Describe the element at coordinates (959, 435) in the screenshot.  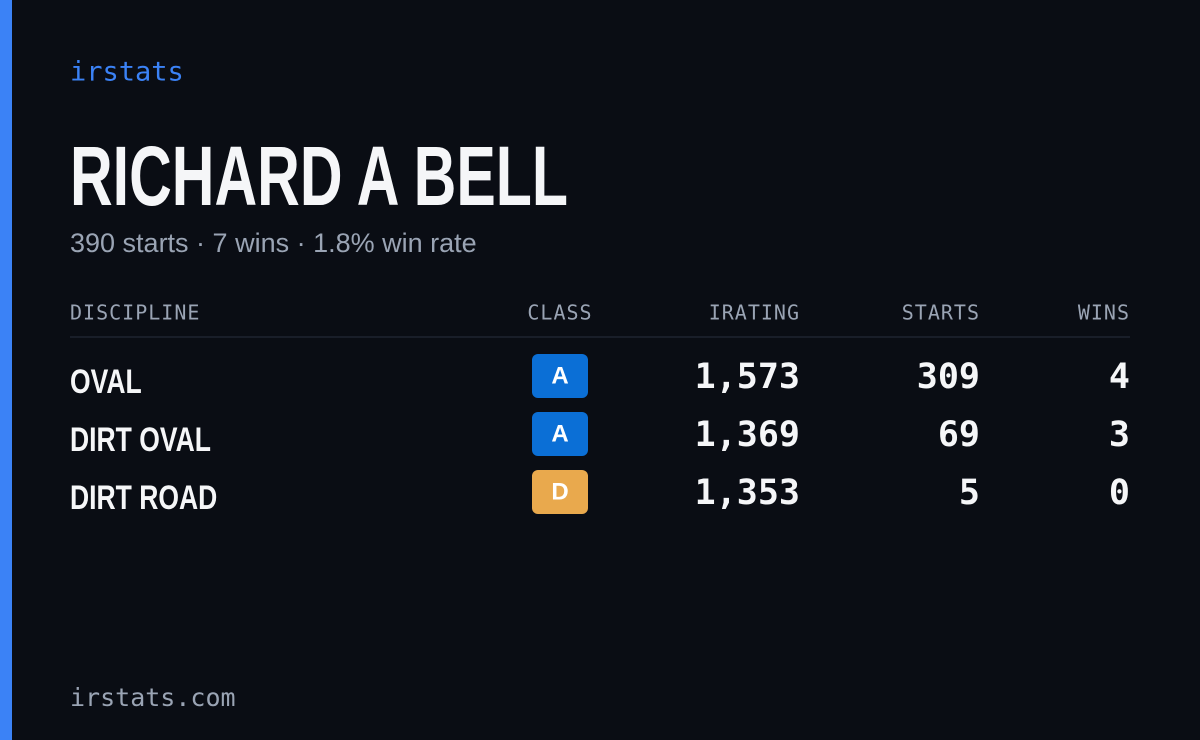
I see `starts: 69` at that location.